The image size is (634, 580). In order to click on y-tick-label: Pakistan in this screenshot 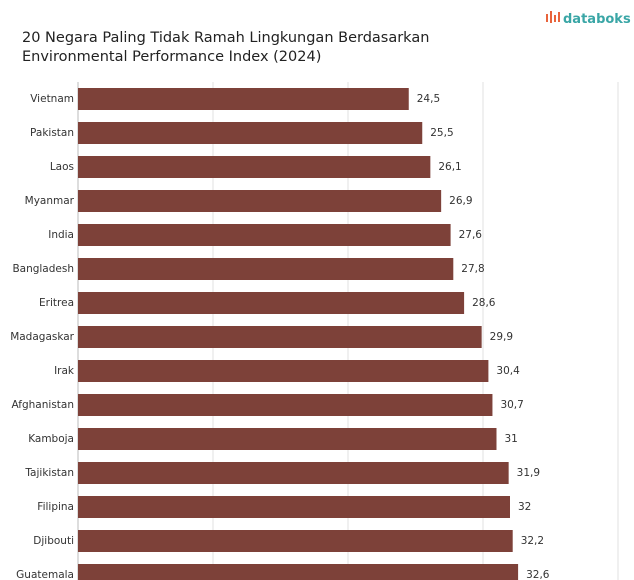, I will do `click(52, 133)`.